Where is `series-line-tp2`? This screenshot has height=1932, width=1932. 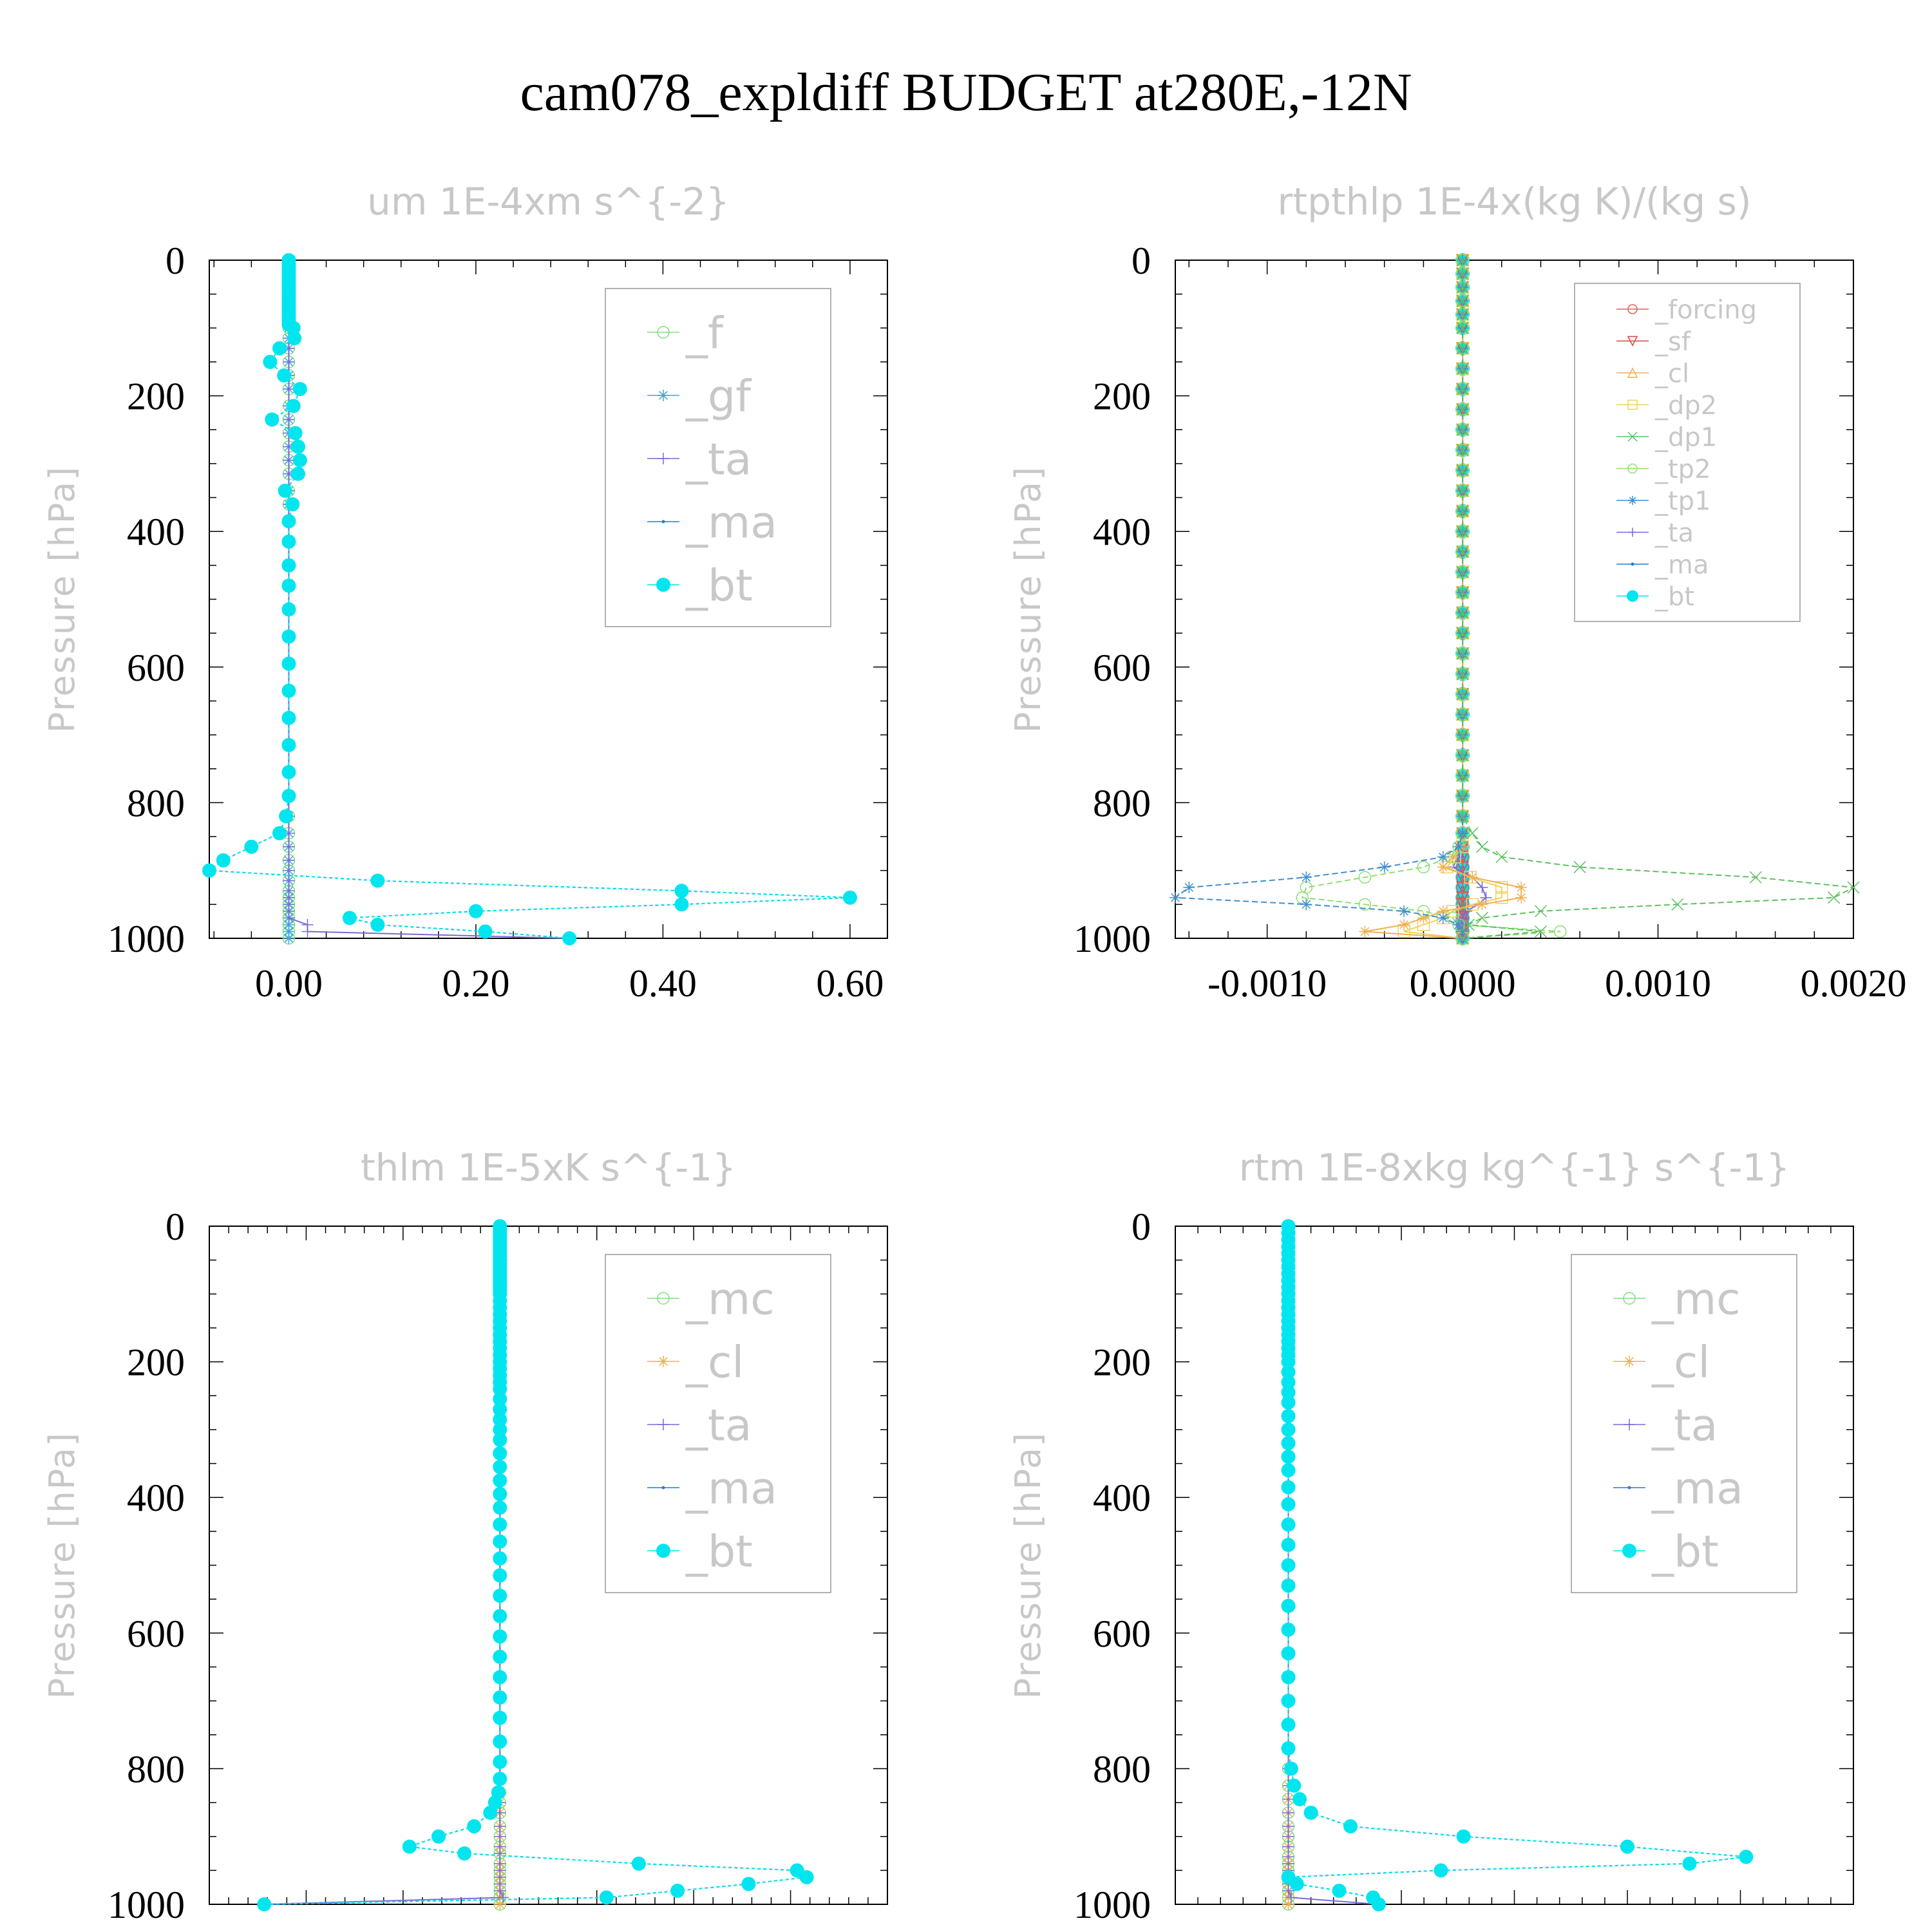 series-line-tp2 is located at coordinates (1430, 599).